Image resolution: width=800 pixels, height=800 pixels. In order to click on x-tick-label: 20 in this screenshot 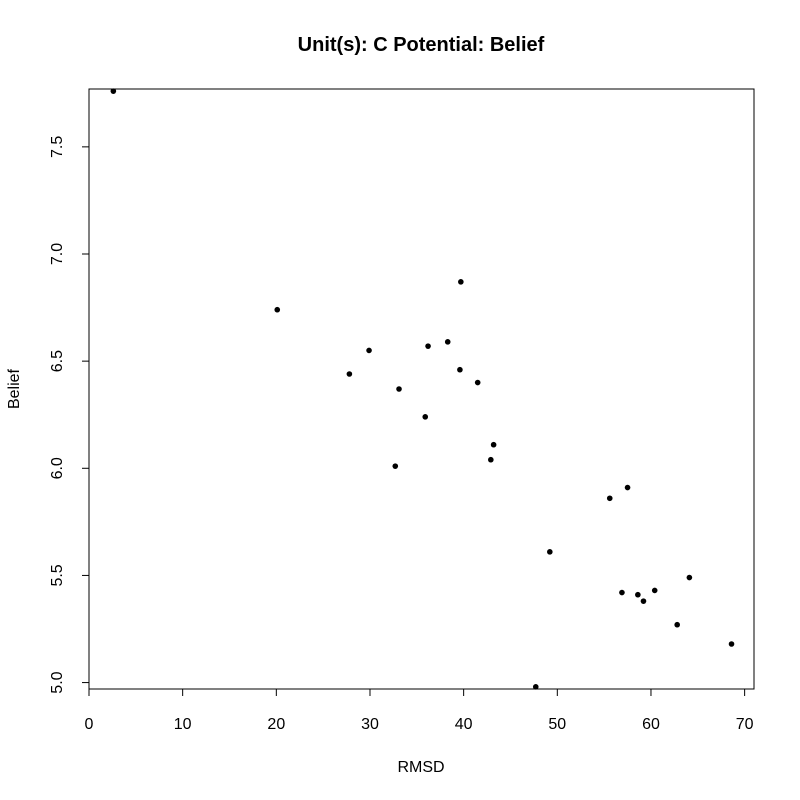, I will do `click(276, 724)`.